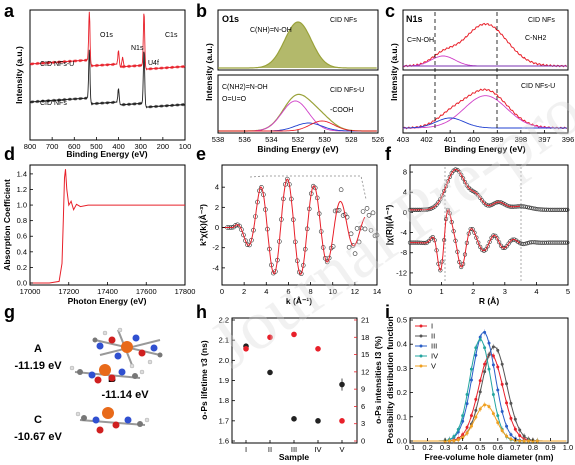 The image size is (575, 465). What do you see at coordinates (294, 377) in the screenshot?
I see `data-points-h` at bounding box center [294, 377].